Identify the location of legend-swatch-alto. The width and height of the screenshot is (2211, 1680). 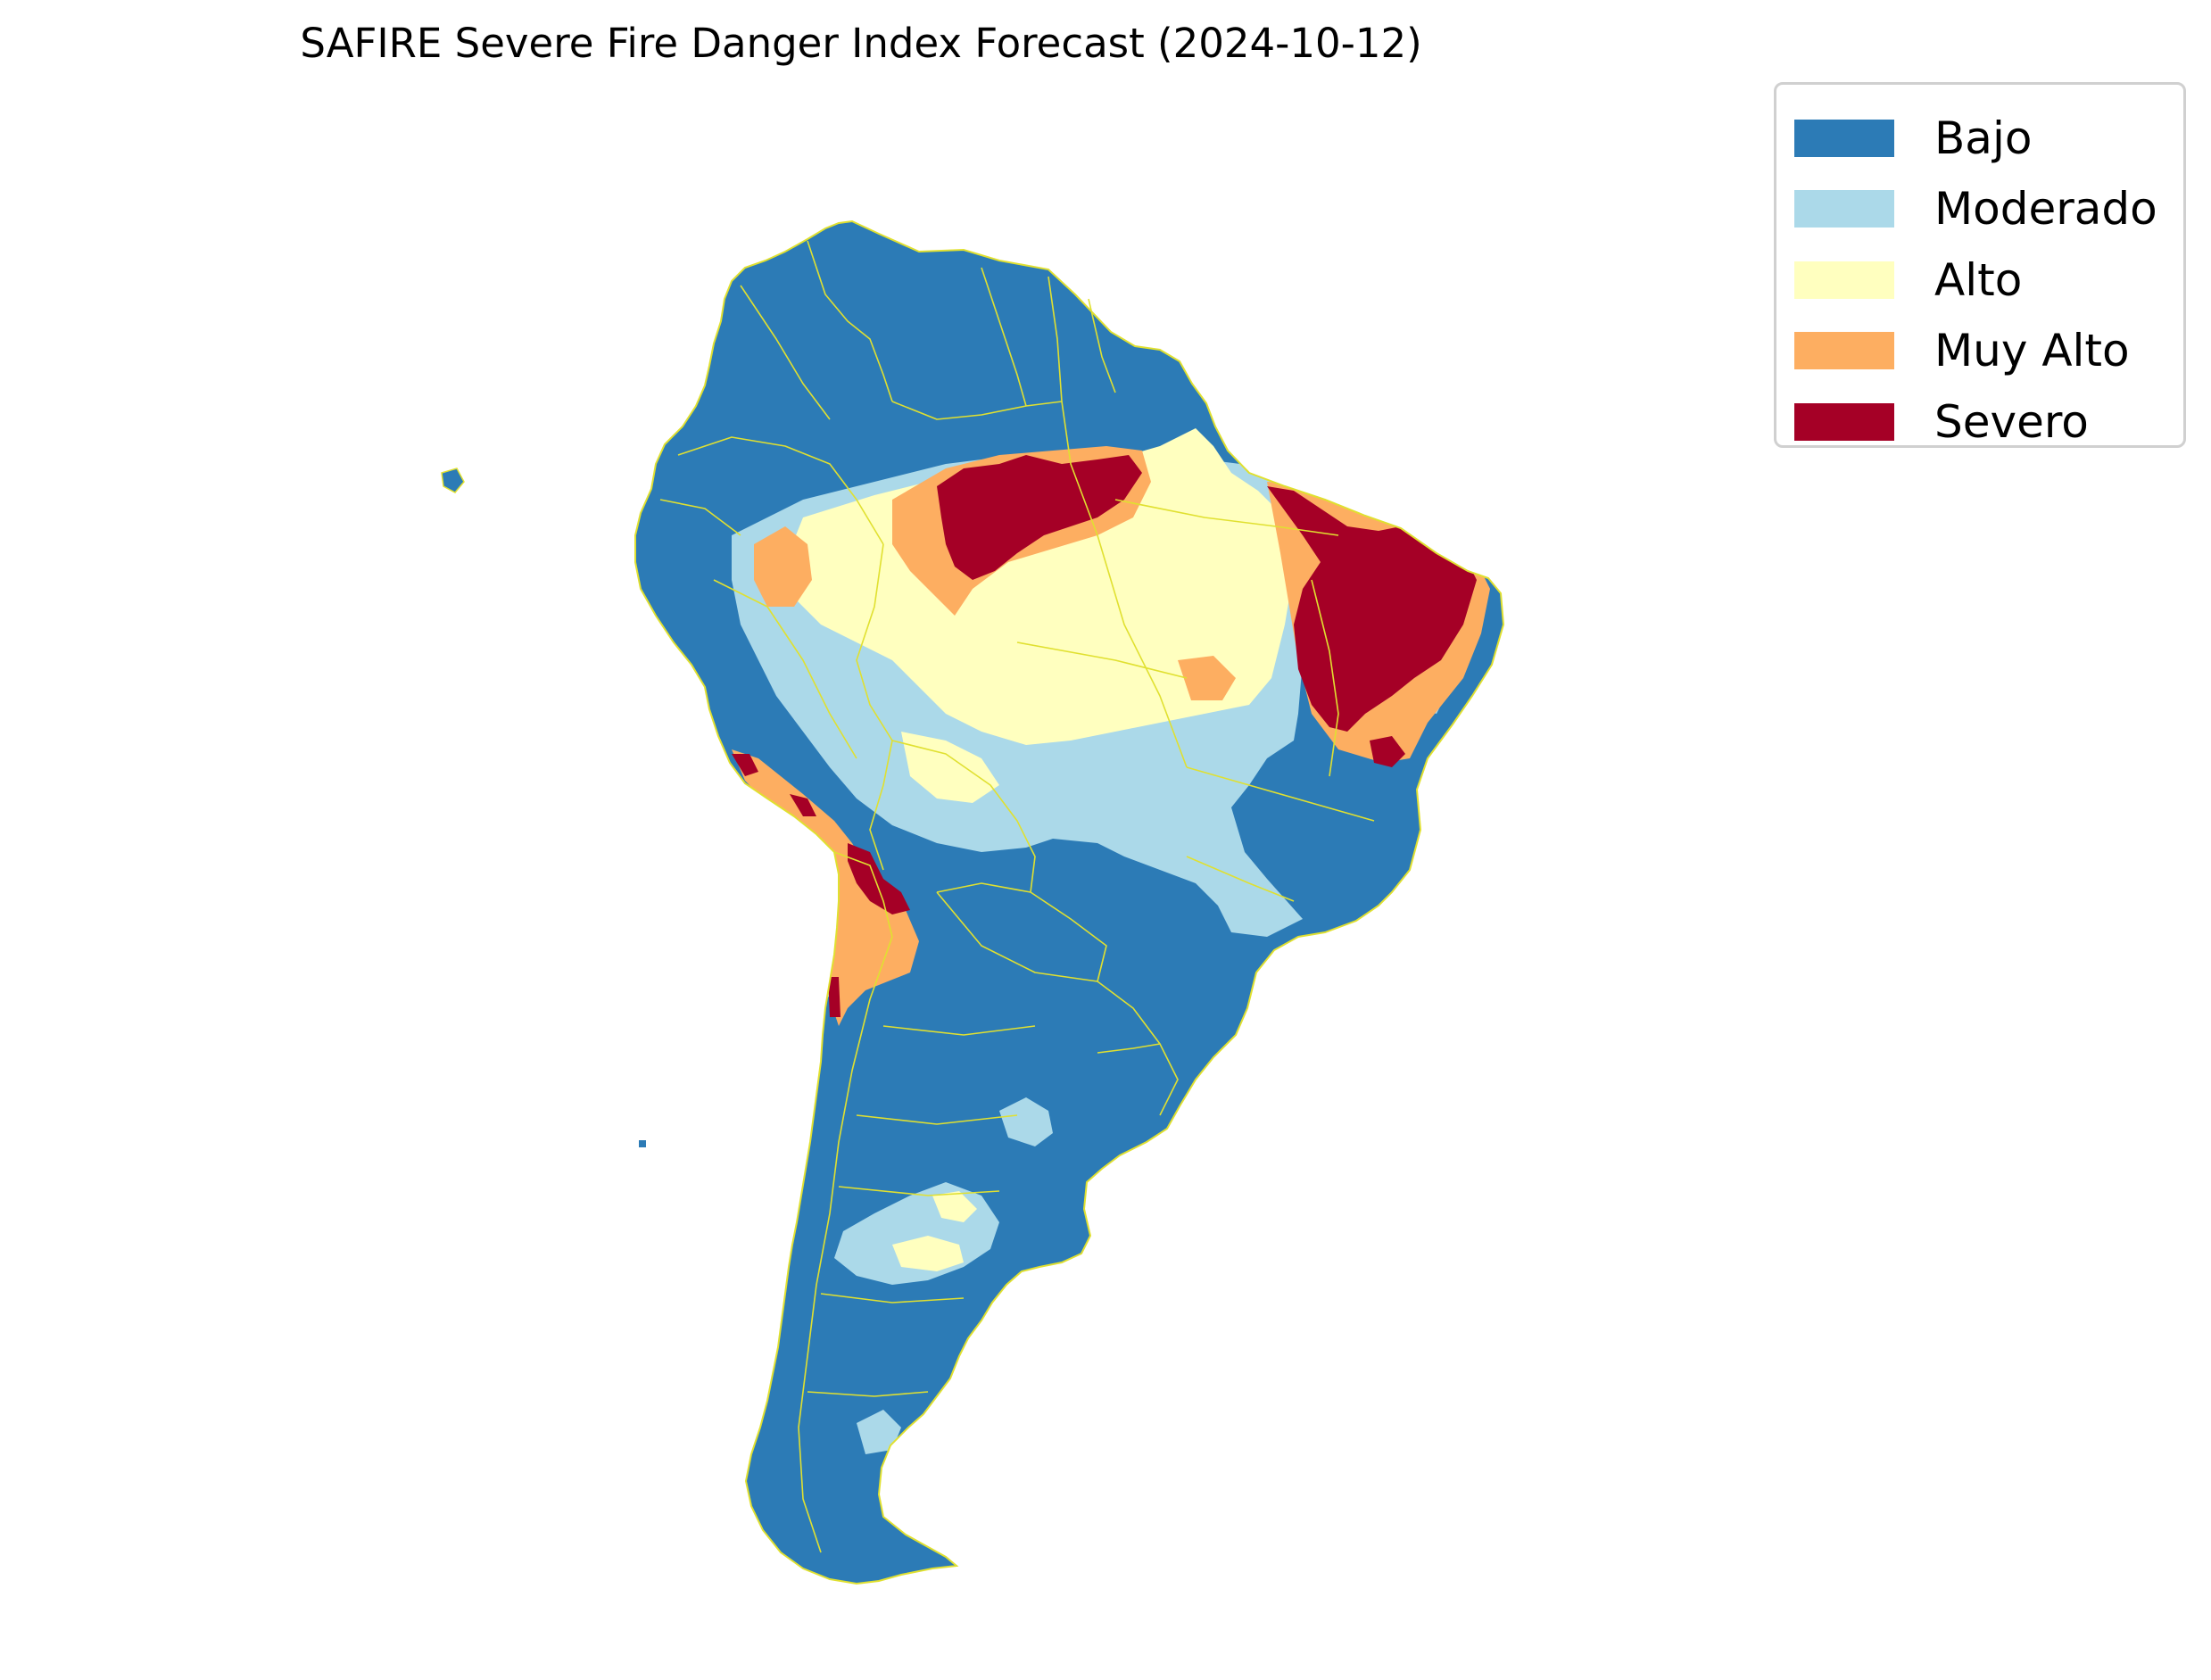
(1844, 280).